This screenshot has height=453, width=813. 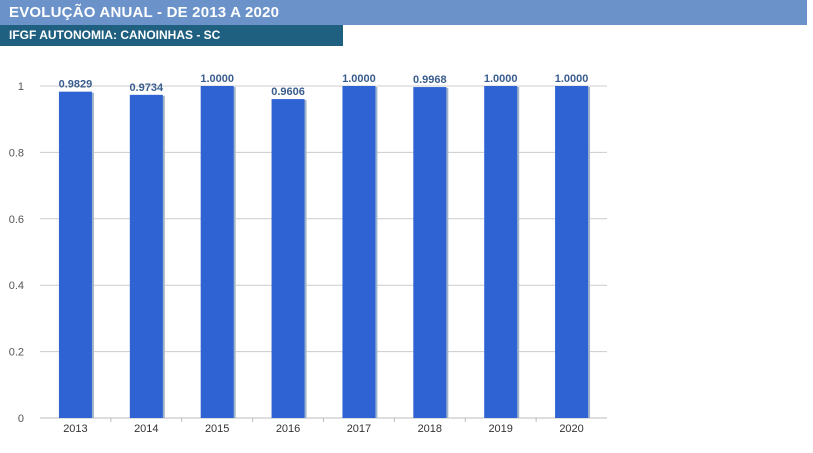 What do you see at coordinates (16, 353) in the screenshot?
I see `y-tick-label: 0.2` at bounding box center [16, 353].